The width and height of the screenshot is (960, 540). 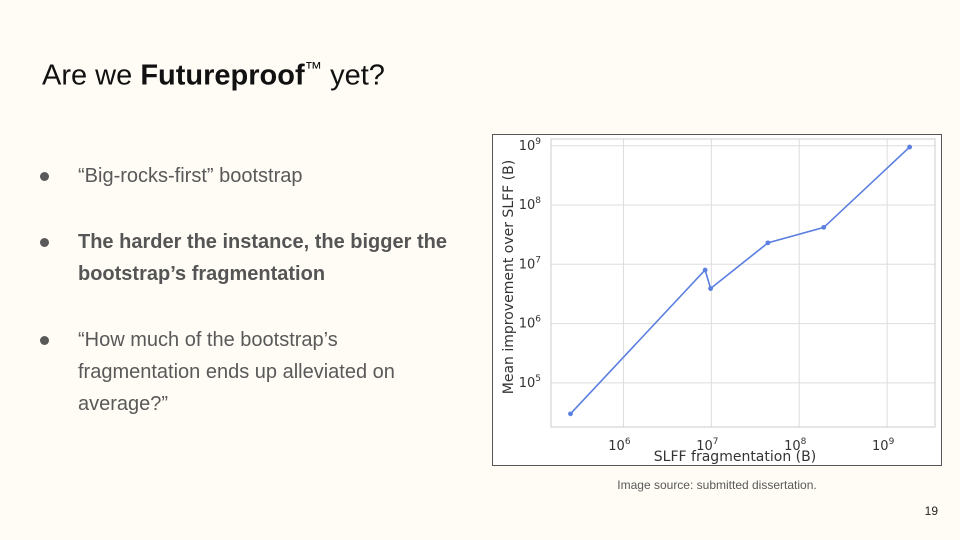 I want to click on bullet-item-1: “Big-rocks-first” bootstrap, so click(x=250, y=176).